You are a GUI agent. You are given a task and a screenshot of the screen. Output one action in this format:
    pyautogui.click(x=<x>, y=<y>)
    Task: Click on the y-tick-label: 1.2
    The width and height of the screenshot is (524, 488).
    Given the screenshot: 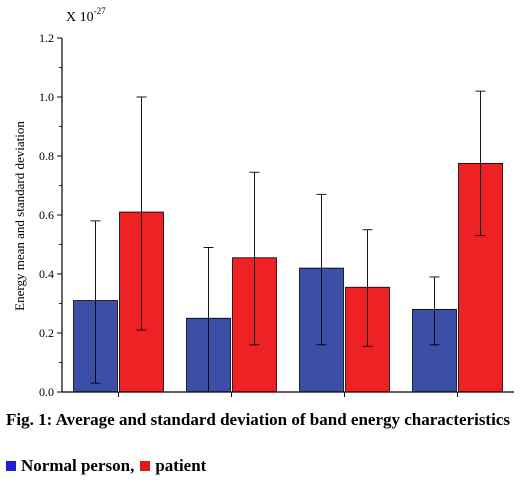 What is the action you would take?
    pyautogui.click(x=46, y=38)
    